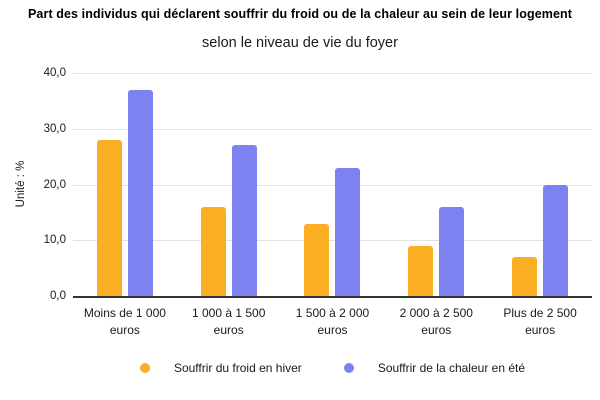  I want to click on legend-item-chaleur: Souffrir de la chaleur en été, so click(434, 368).